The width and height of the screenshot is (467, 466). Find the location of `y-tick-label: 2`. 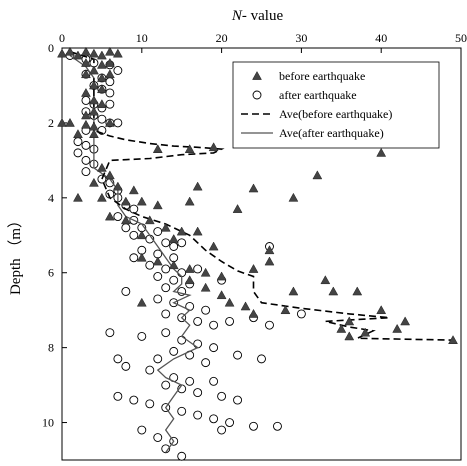

y-tick-label: 2 is located at coordinates (51, 123).